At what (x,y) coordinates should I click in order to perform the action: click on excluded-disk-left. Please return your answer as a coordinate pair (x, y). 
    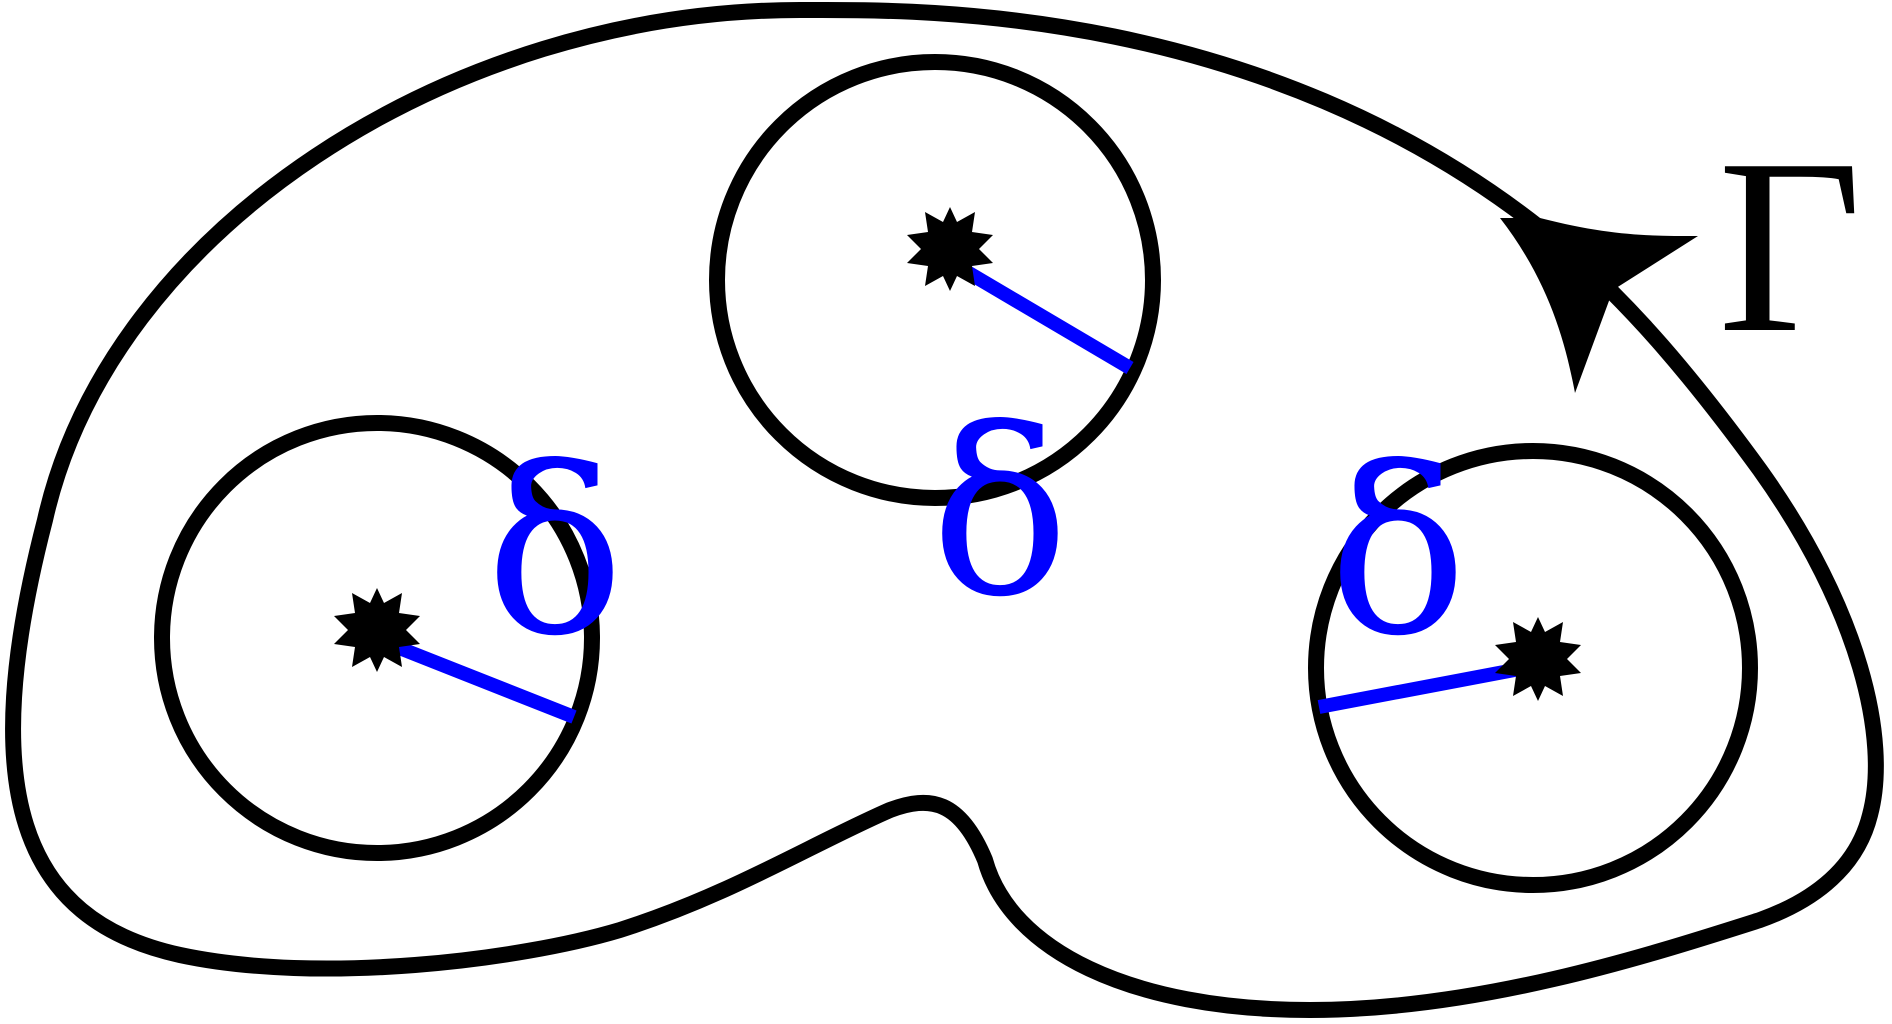
    Looking at the image, I should click on (377, 638).